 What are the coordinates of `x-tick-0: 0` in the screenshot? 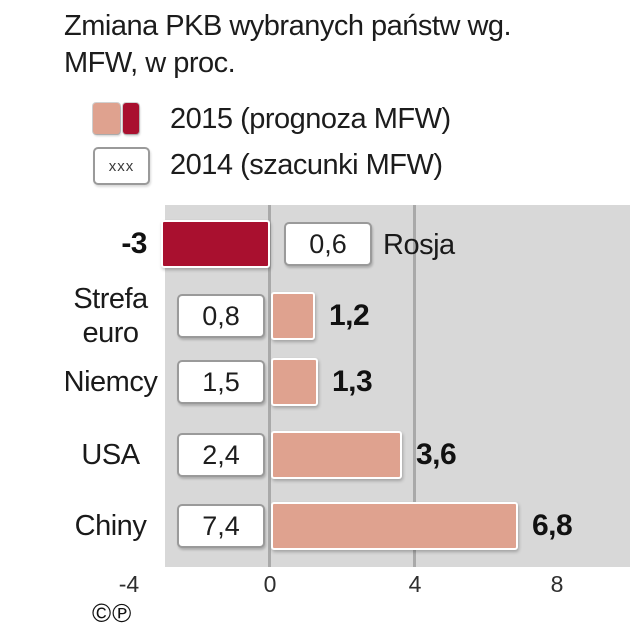 It's located at (270, 584).